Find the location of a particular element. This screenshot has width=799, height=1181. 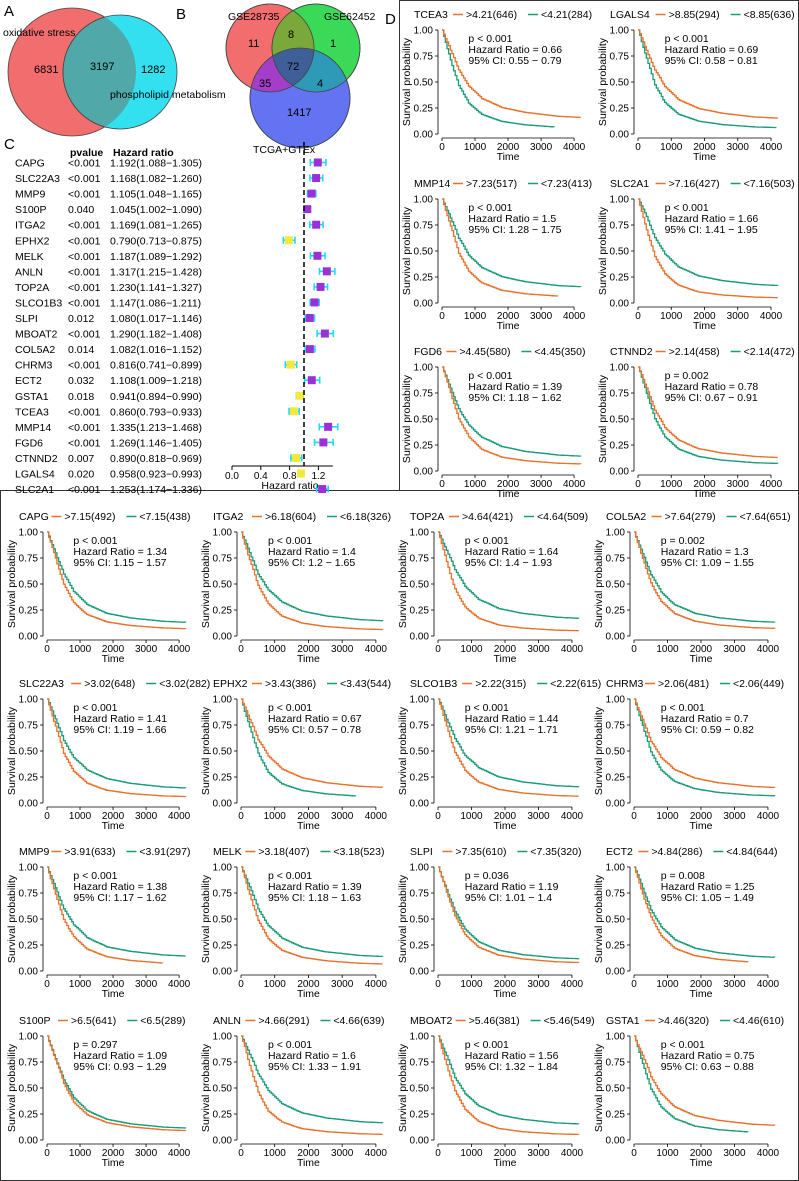

forest-row-capg-gene: CAPG is located at coordinates (30, 164).